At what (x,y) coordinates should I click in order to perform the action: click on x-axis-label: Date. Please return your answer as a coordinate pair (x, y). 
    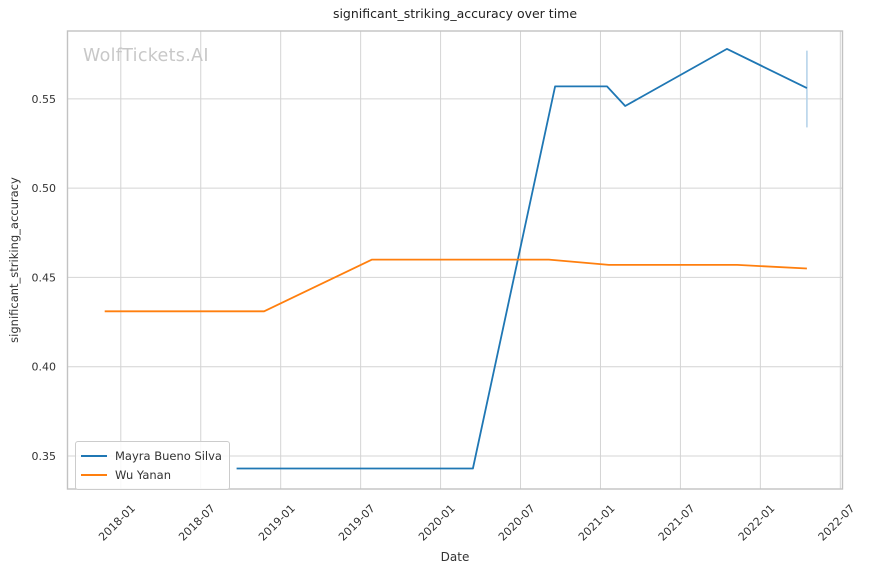
    Looking at the image, I should click on (455, 557).